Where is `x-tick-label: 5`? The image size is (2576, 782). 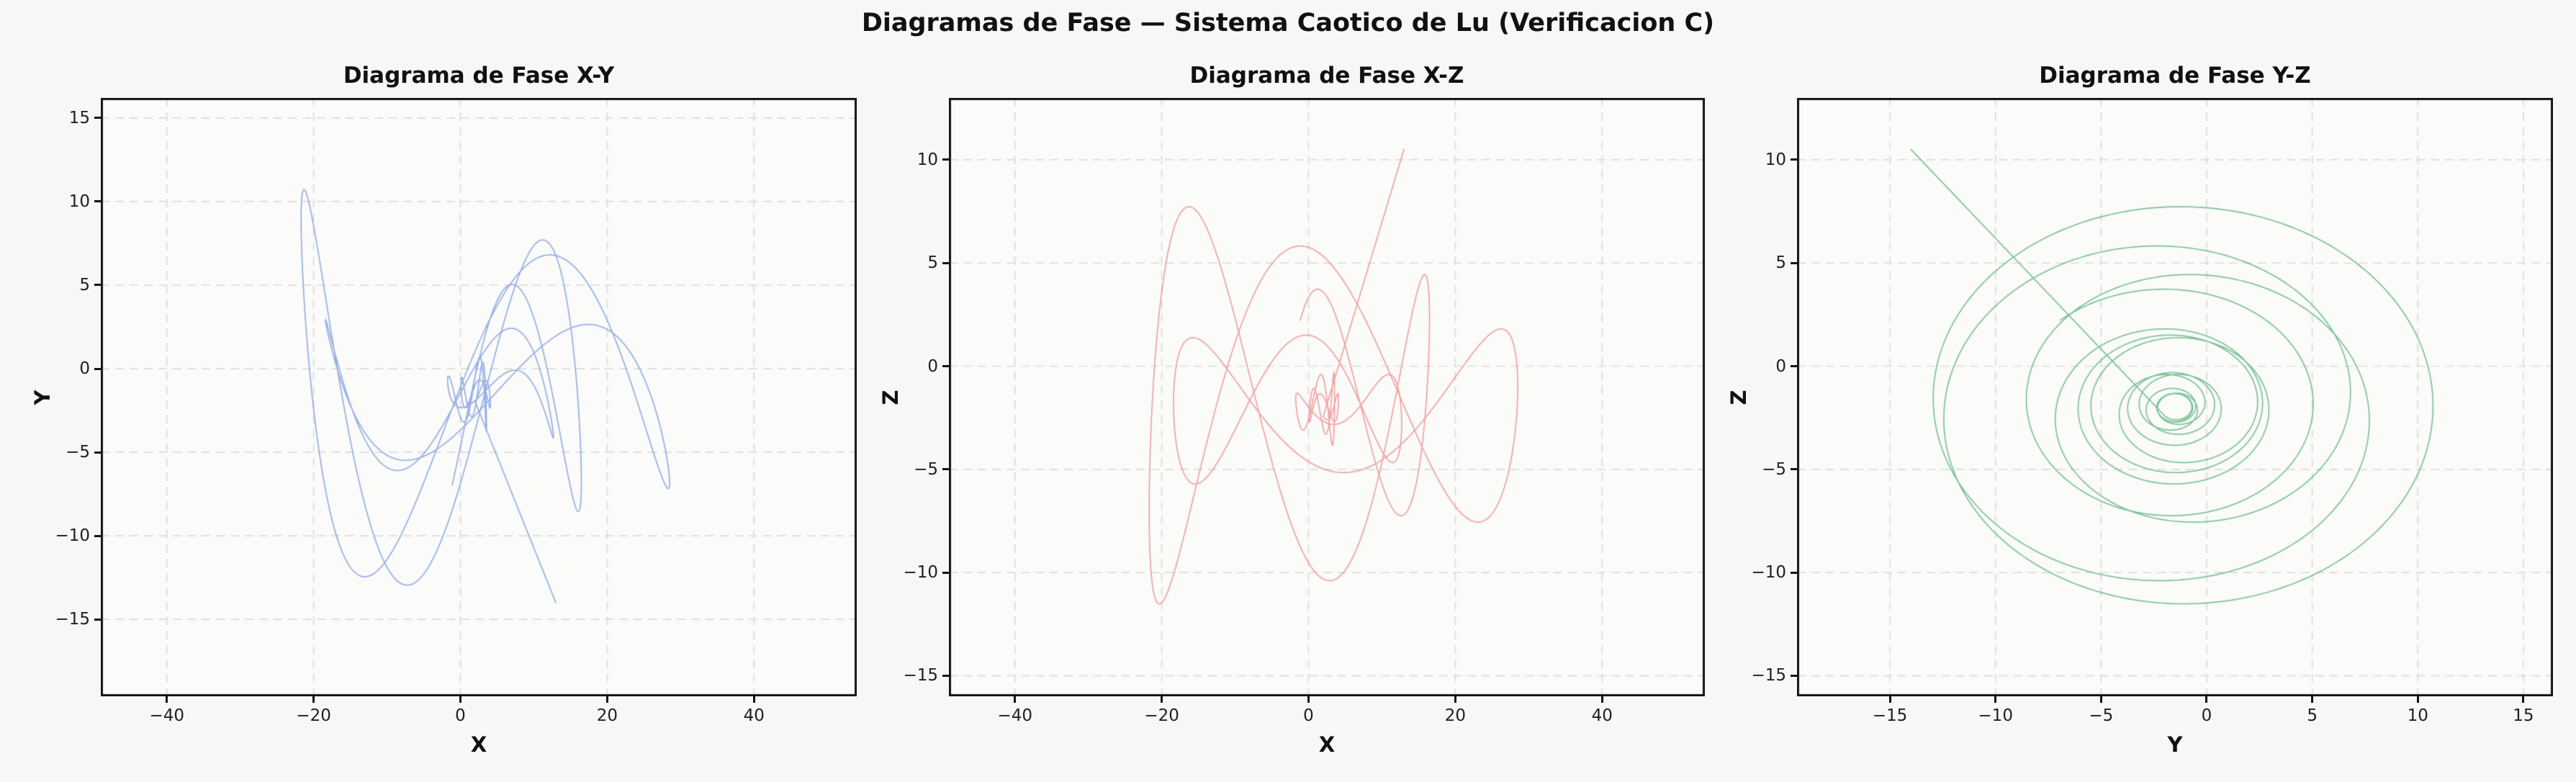 x-tick-label: 5 is located at coordinates (2312, 716).